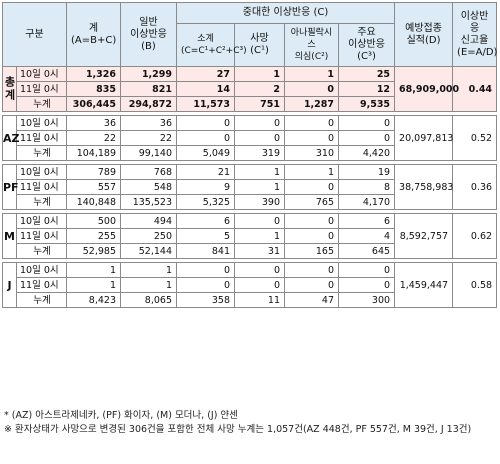 The width and height of the screenshot is (500, 464). I want to click on cell-anaphylaxis: 165, so click(311, 251).